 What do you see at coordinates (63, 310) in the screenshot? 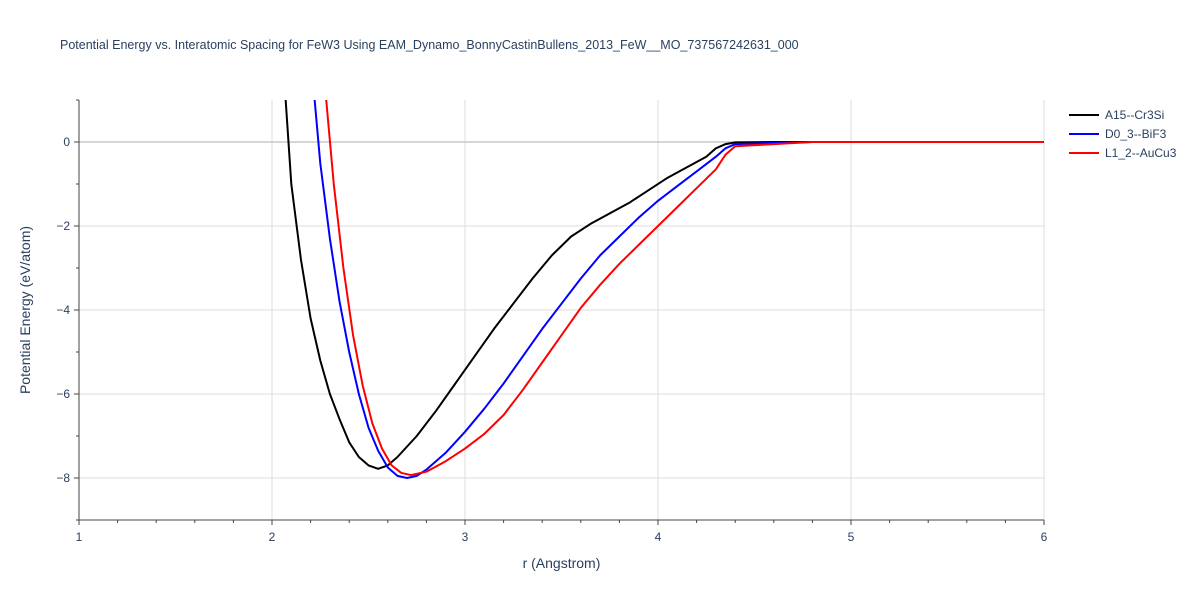
I see `y-tick-label: −4` at bounding box center [63, 310].